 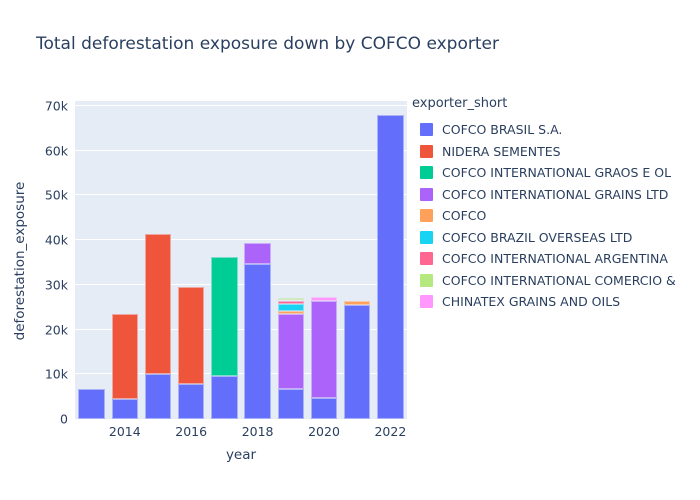 What do you see at coordinates (555, 259) in the screenshot?
I see `legend-label: COFCO INTERNATIONAL ARGENTINA` at bounding box center [555, 259].